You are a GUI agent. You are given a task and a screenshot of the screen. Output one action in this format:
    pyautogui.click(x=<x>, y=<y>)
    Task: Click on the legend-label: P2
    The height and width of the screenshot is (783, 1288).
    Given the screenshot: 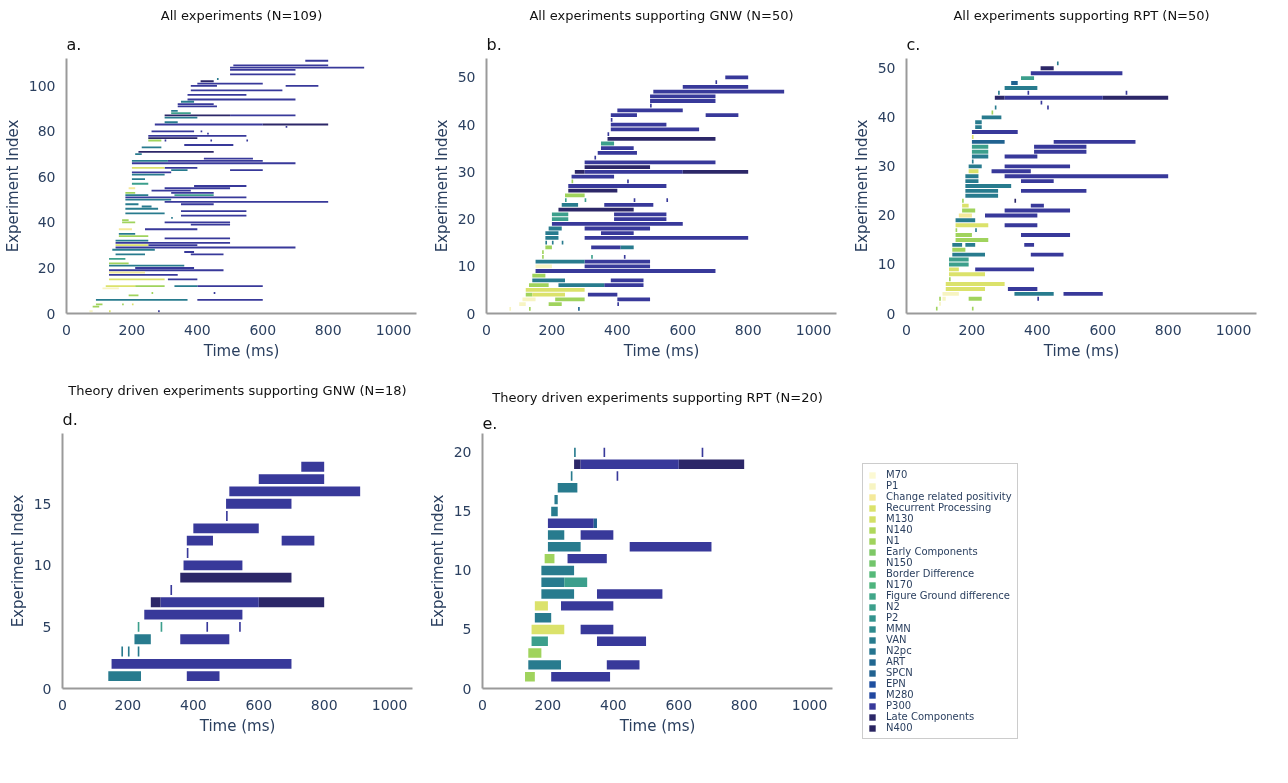 What is the action you would take?
    pyautogui.click(x=893, y=617)
    